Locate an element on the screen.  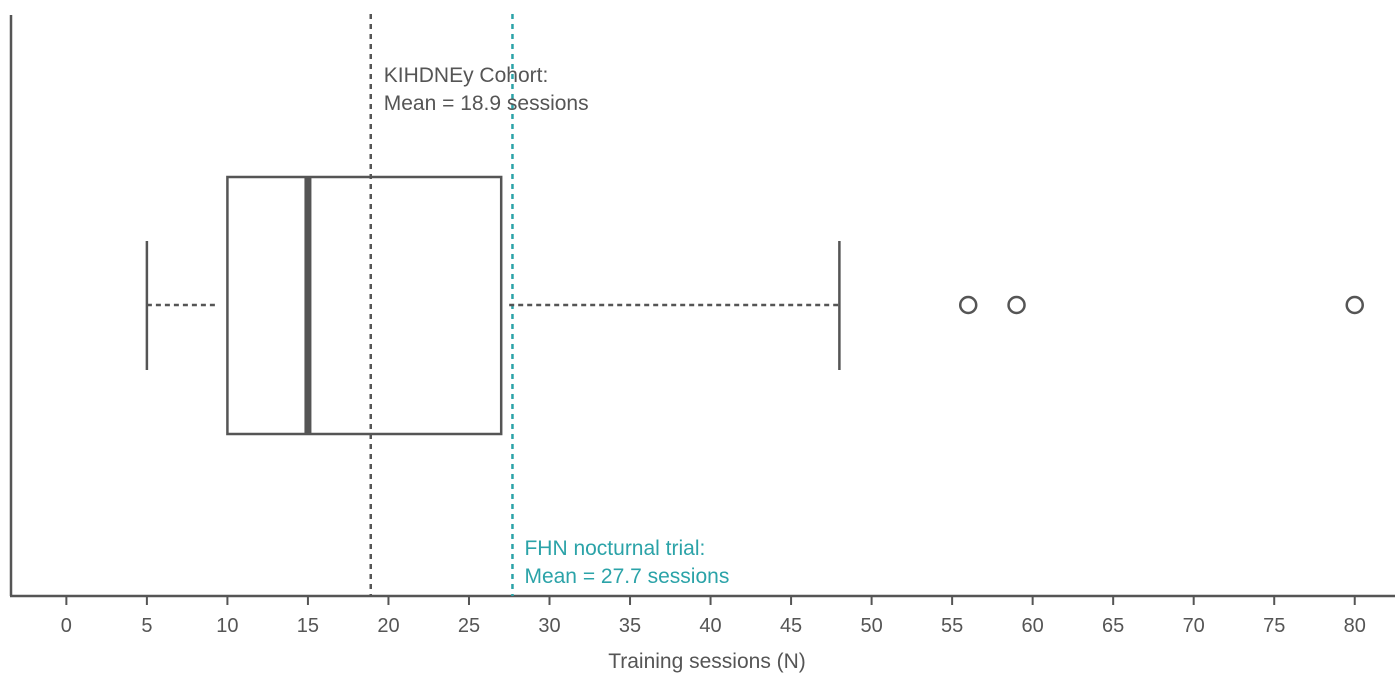
x-tick-label: 30 is located at coordinates (549, 626).